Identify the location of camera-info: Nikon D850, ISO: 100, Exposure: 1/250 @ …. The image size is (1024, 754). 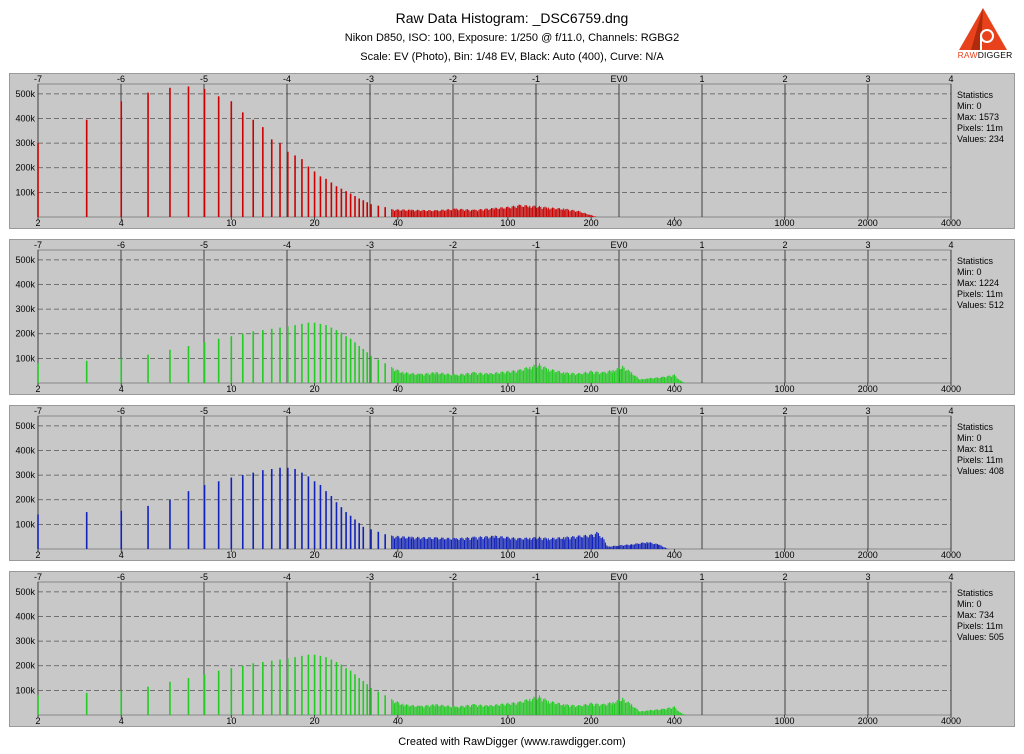
(512, 38).